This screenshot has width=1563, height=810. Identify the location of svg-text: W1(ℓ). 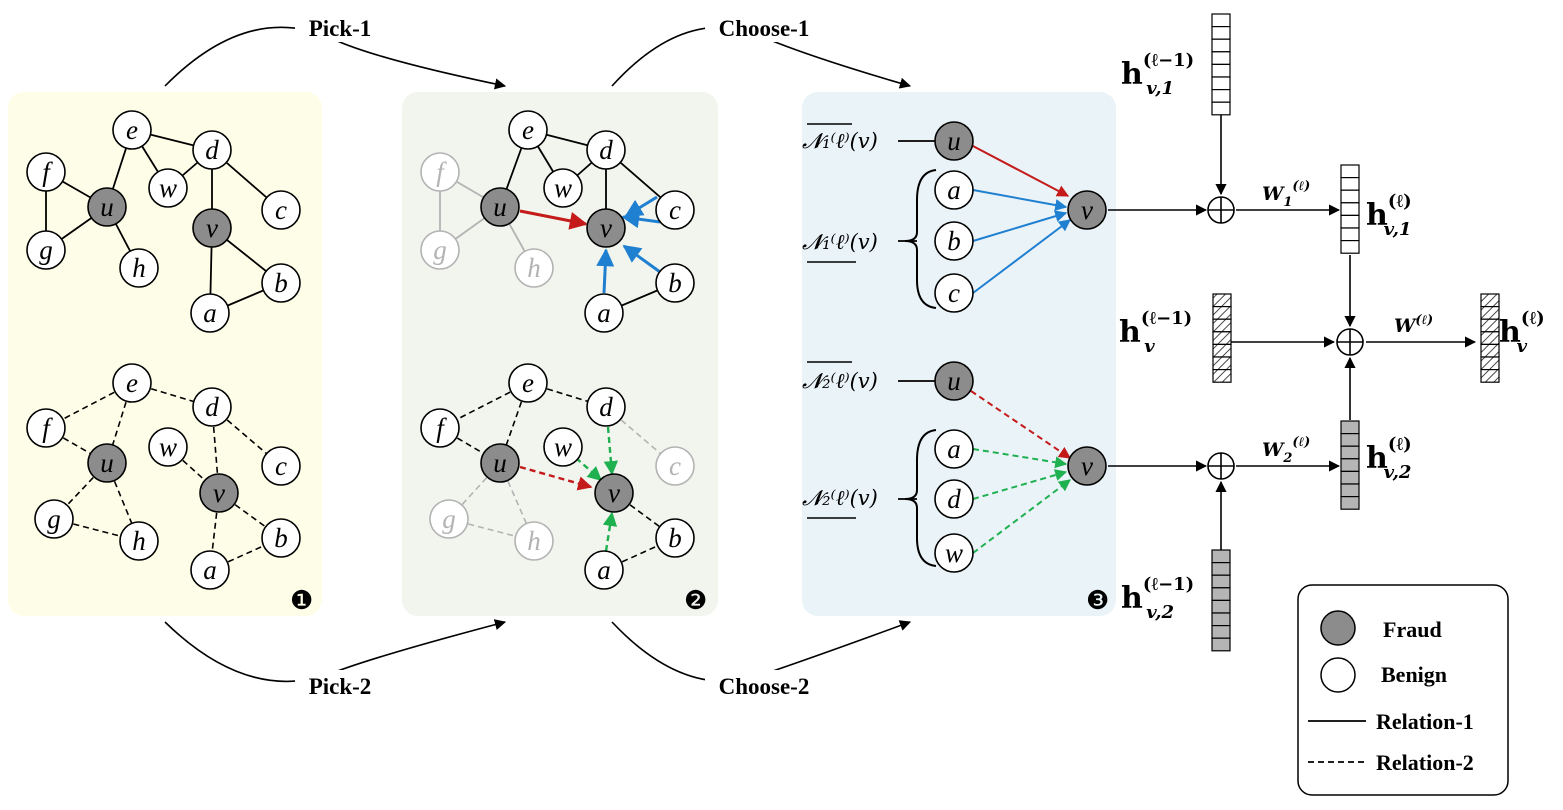
(1286, 194).